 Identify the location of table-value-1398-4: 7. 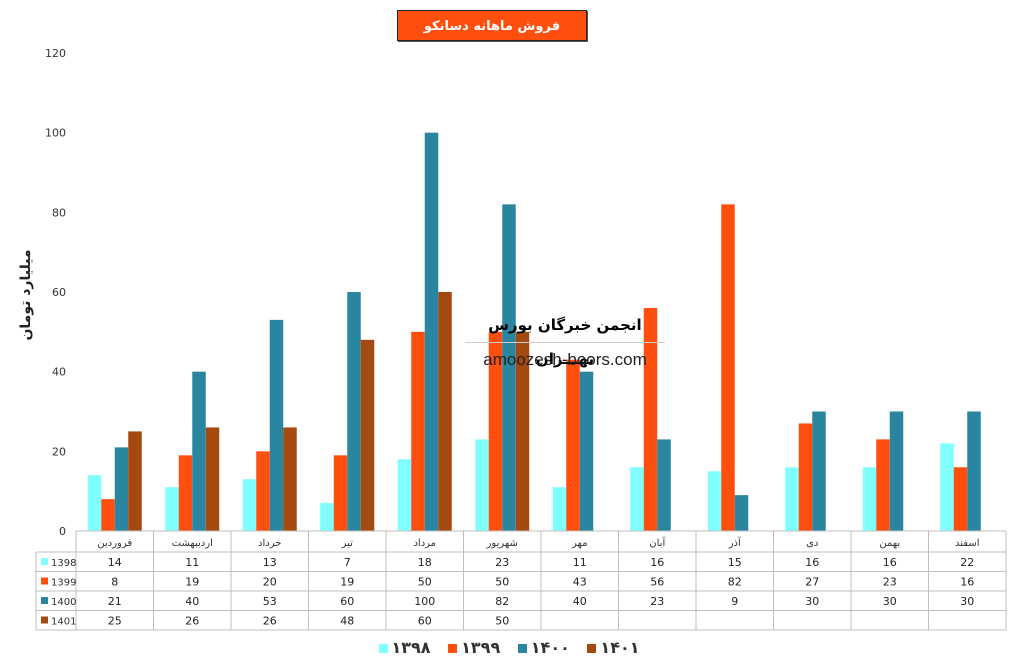
(347, 562).